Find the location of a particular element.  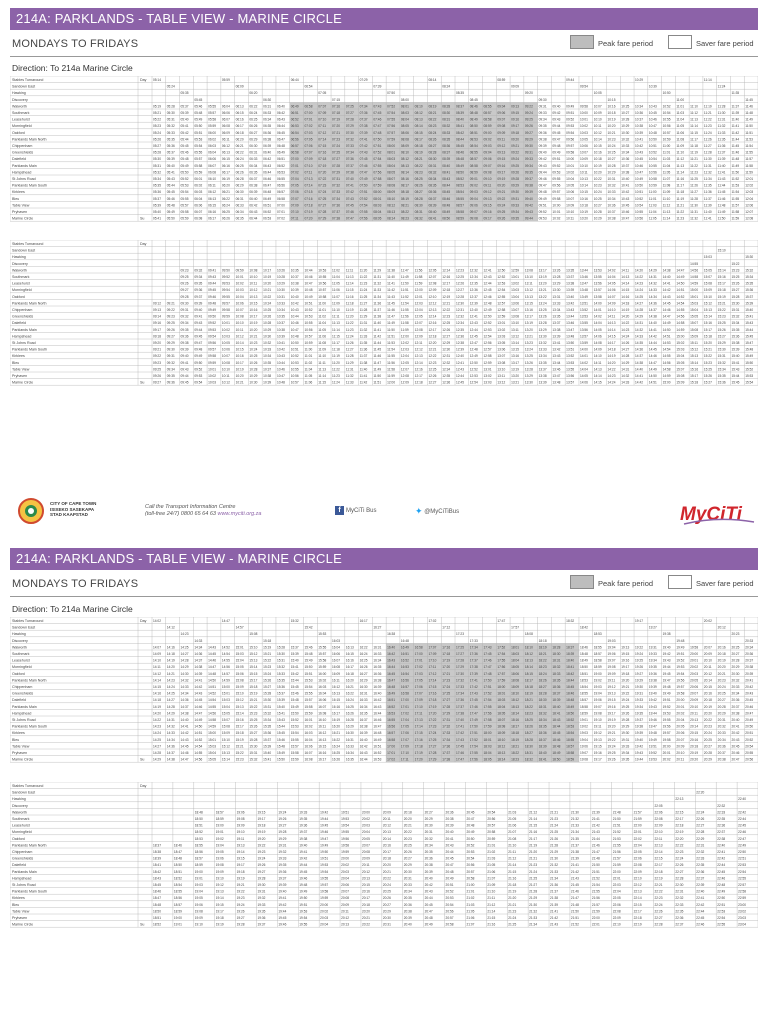

departure-time: 12:34 is located at coordinates (474, 277).